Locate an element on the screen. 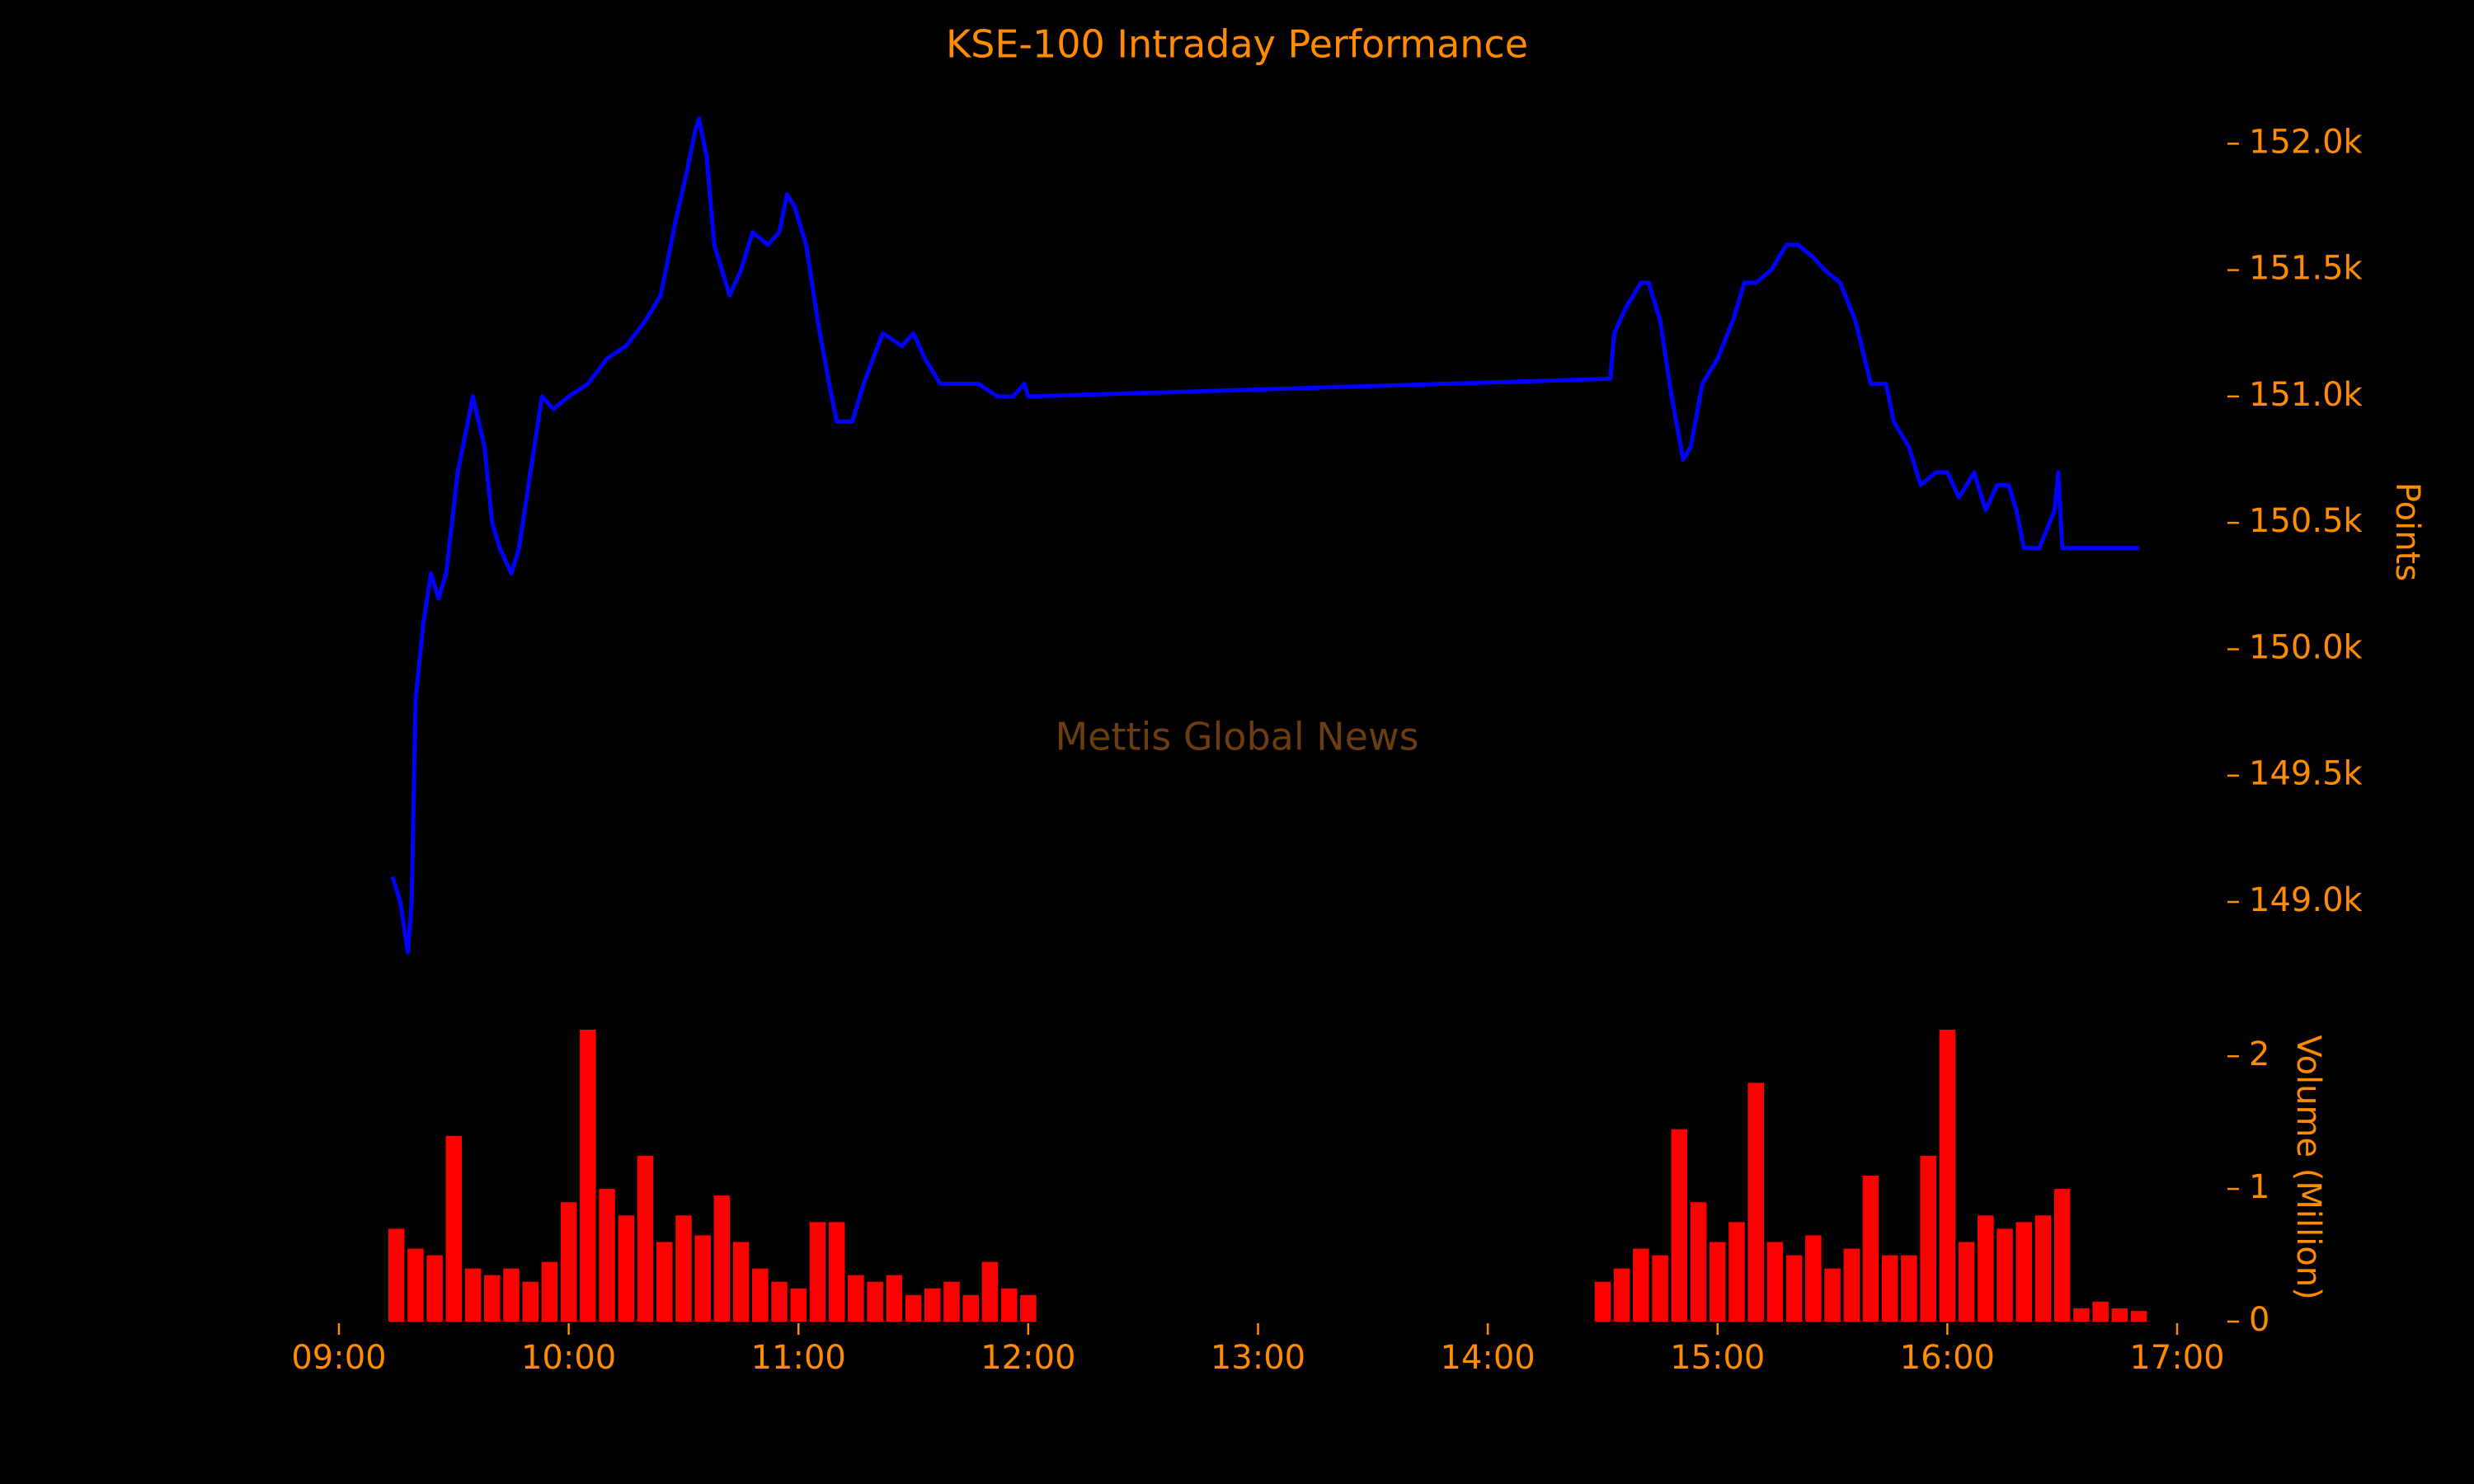 The height and width of the screenshot is (1484, 2474). chart-title: KSE-100 Intraday Performance is located at coordinates (1237, 44).